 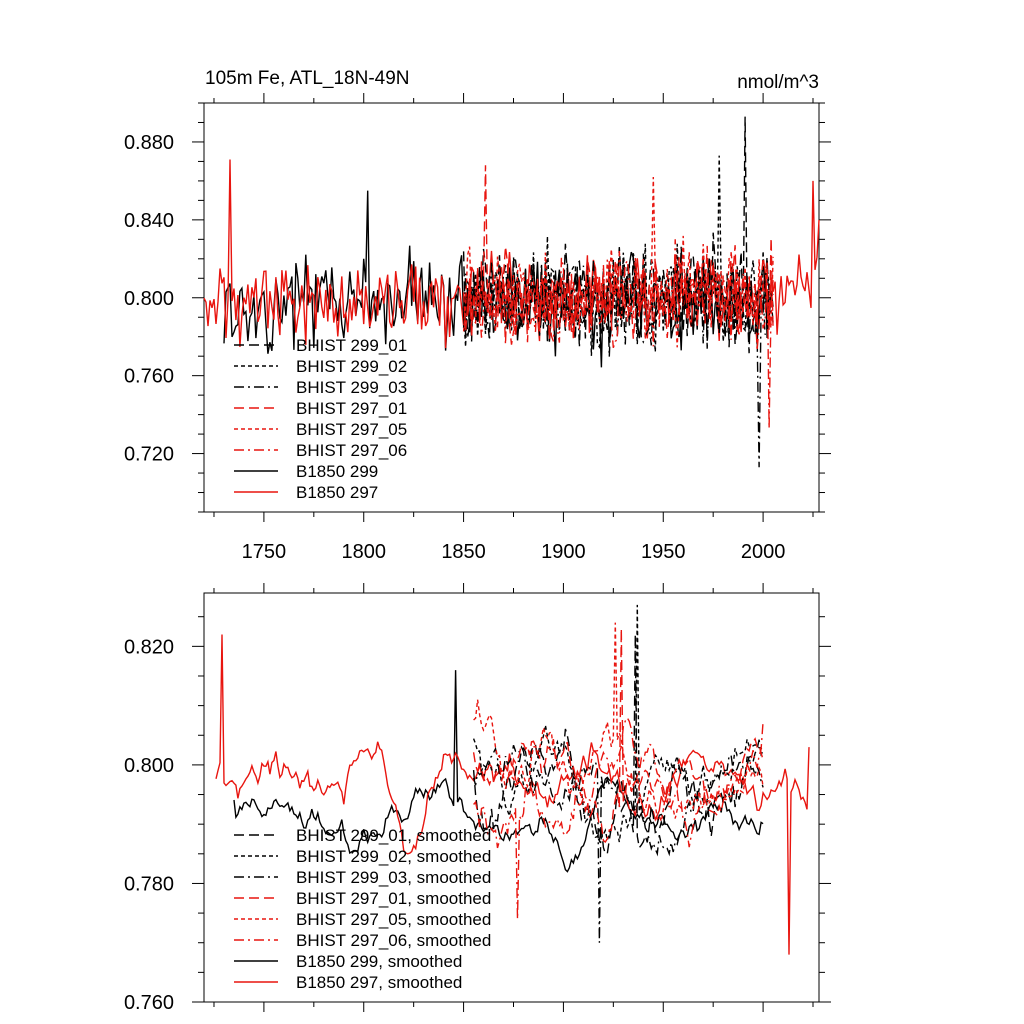 What do you see at coordinates (763, 552) in the screenshot?
I see `x-tick-label: 2000` at bounding box center [763, 552].